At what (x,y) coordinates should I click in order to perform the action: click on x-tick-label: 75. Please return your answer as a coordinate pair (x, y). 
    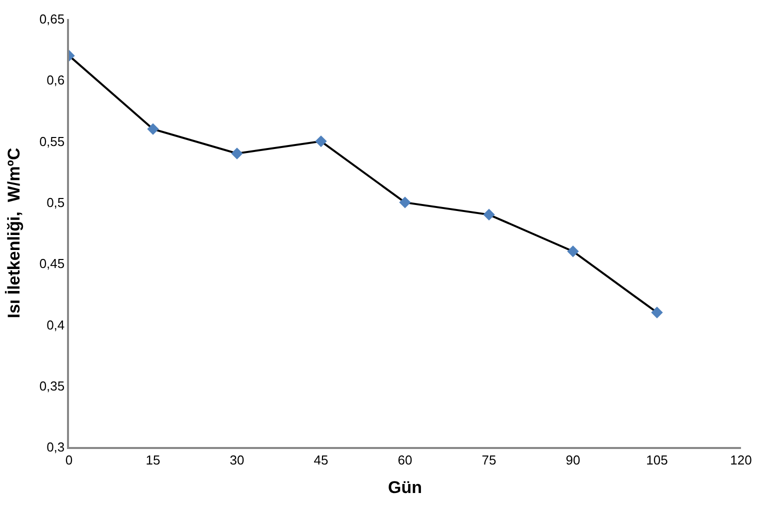
    Looking at the image, I should click on (489, 460).